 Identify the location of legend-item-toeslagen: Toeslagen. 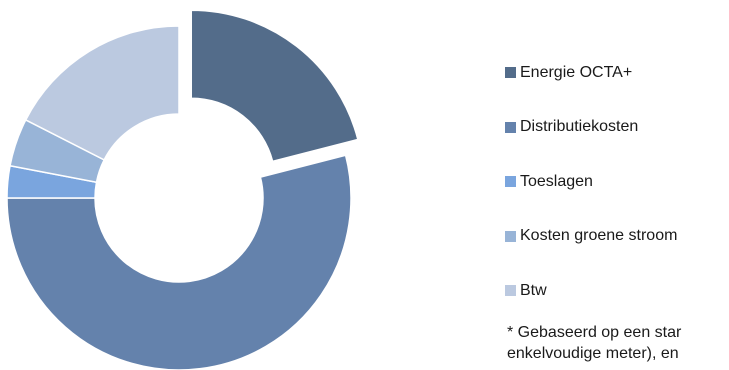
(591, 181).